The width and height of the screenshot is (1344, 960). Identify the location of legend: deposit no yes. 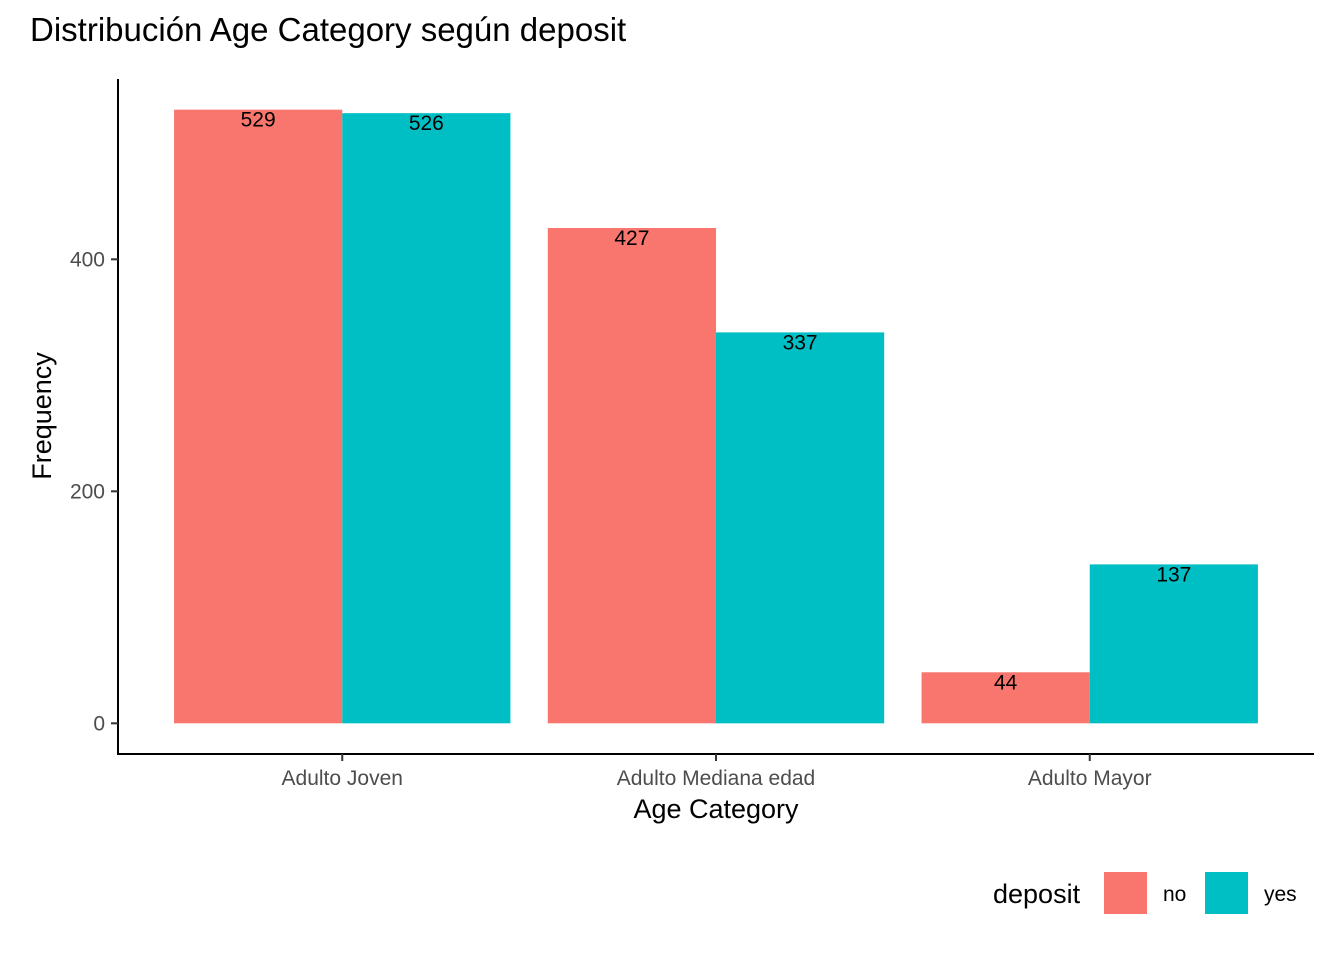
(1145, 893).